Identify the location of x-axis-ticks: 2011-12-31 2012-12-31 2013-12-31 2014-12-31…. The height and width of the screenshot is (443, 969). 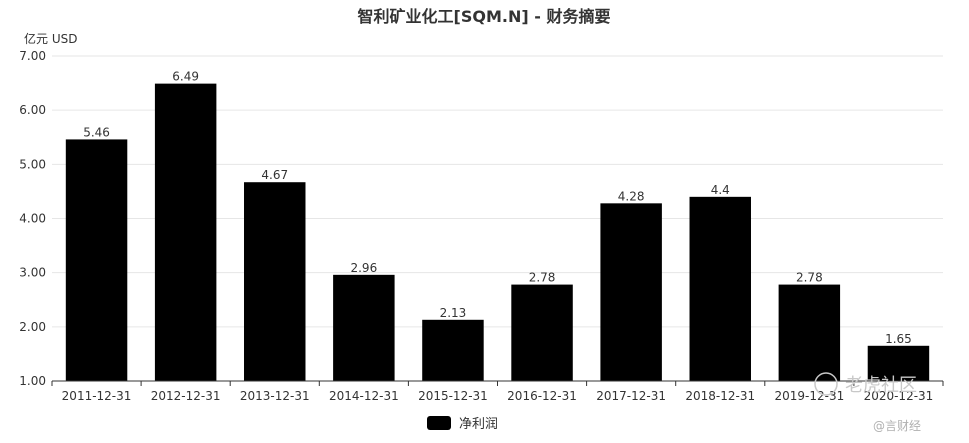
(498, 396).